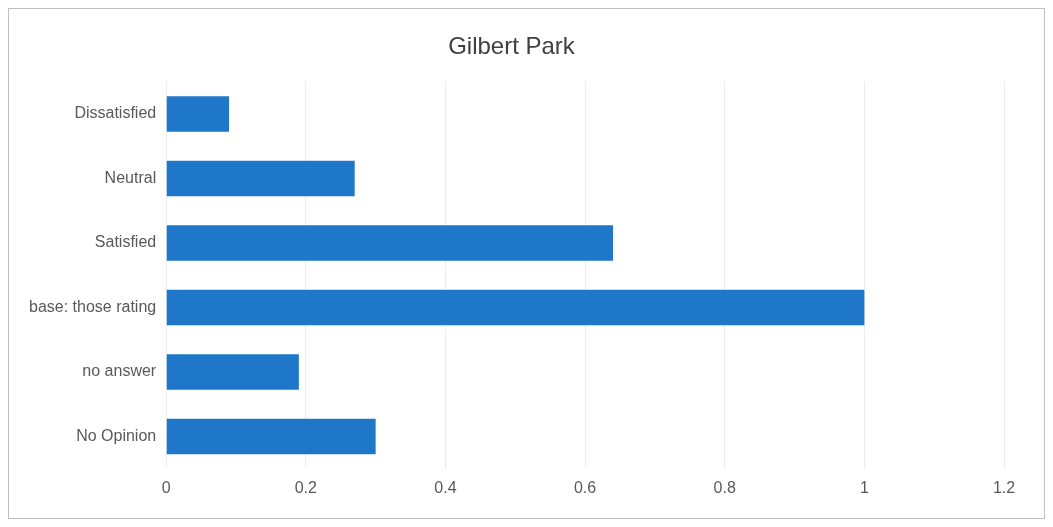  Describe the element at coordinates (306, 487) in the screenshot. I see `x-tick-label: 0.2` at that location.